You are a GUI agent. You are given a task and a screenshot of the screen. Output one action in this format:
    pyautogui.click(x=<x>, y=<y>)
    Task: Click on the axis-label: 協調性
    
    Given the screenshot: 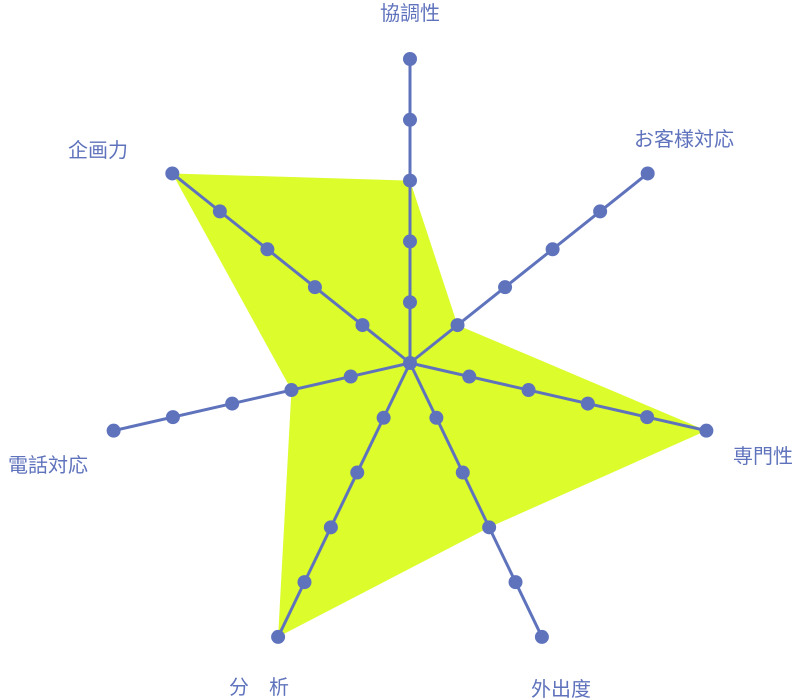 What is the action you would take?
    pyautogui.click(x=410, y=13)
    